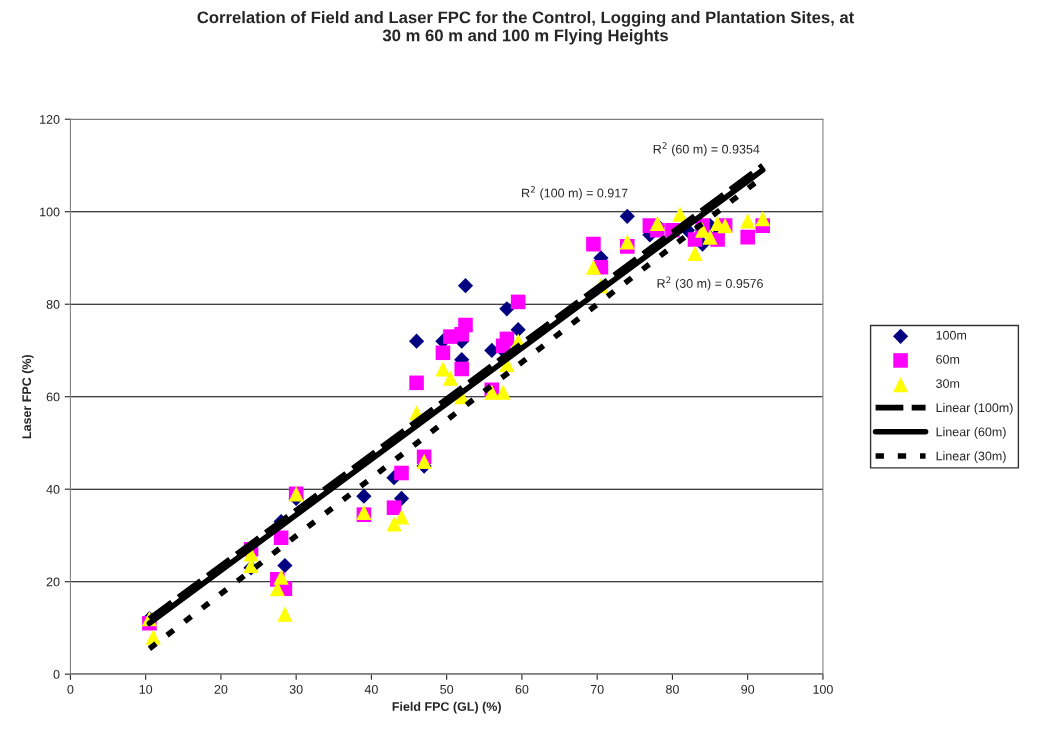 The width and height of the screenshot is (1051, 736). Describe the element at coordinates (948, 359) in the screenshot. I see `legend-label: 60m` at that location.